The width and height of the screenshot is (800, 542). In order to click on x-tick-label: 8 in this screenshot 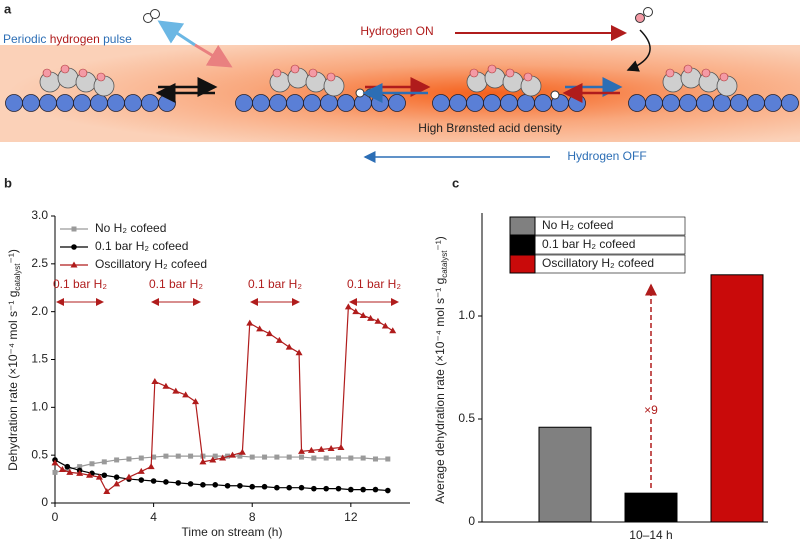, I will do `click(252, 517)`.